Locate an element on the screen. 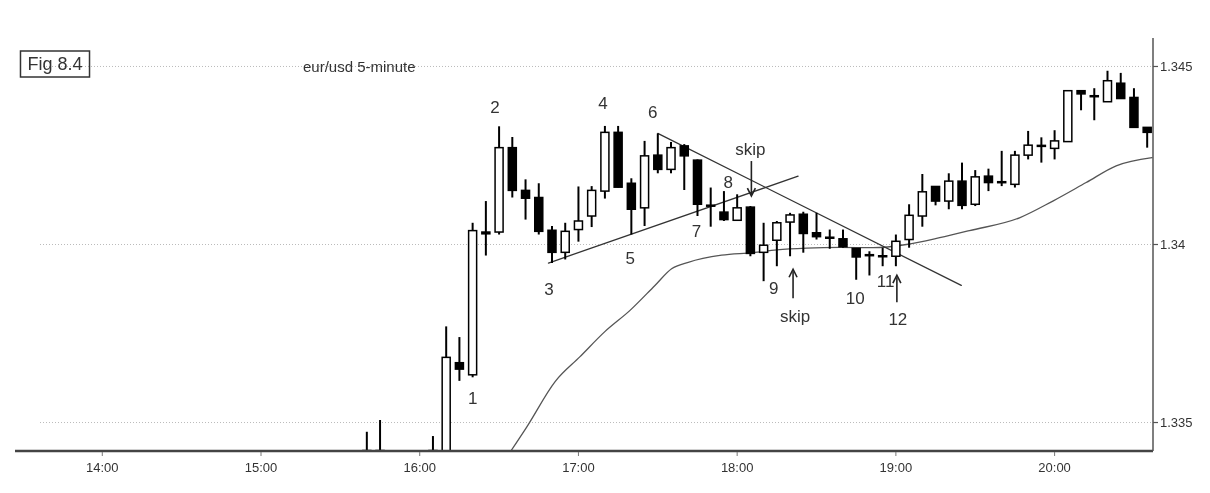  x-tick-label: 15:00 is located at coordinates (261, 467).